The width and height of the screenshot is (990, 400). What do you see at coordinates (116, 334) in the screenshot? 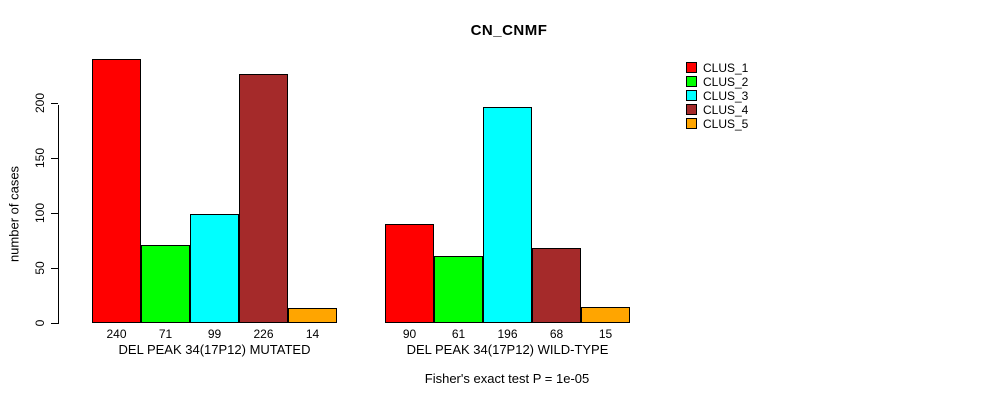
I see `bar-value-label: 240` at bounding box center [116, 334].